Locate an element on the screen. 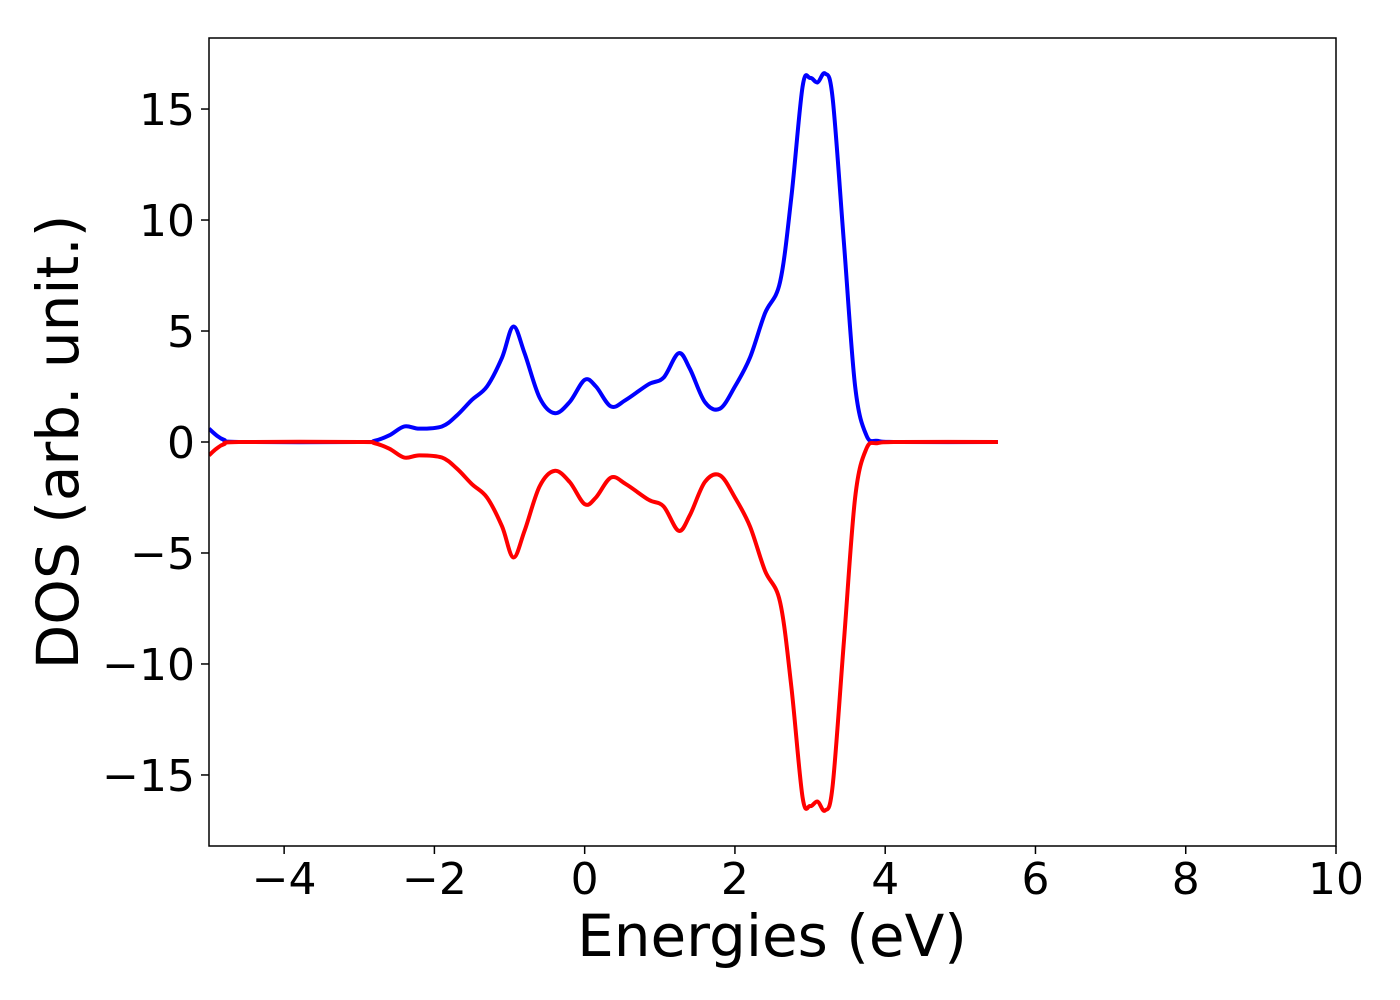  x-tick-label: 2 is located at coordinates (735, 879).